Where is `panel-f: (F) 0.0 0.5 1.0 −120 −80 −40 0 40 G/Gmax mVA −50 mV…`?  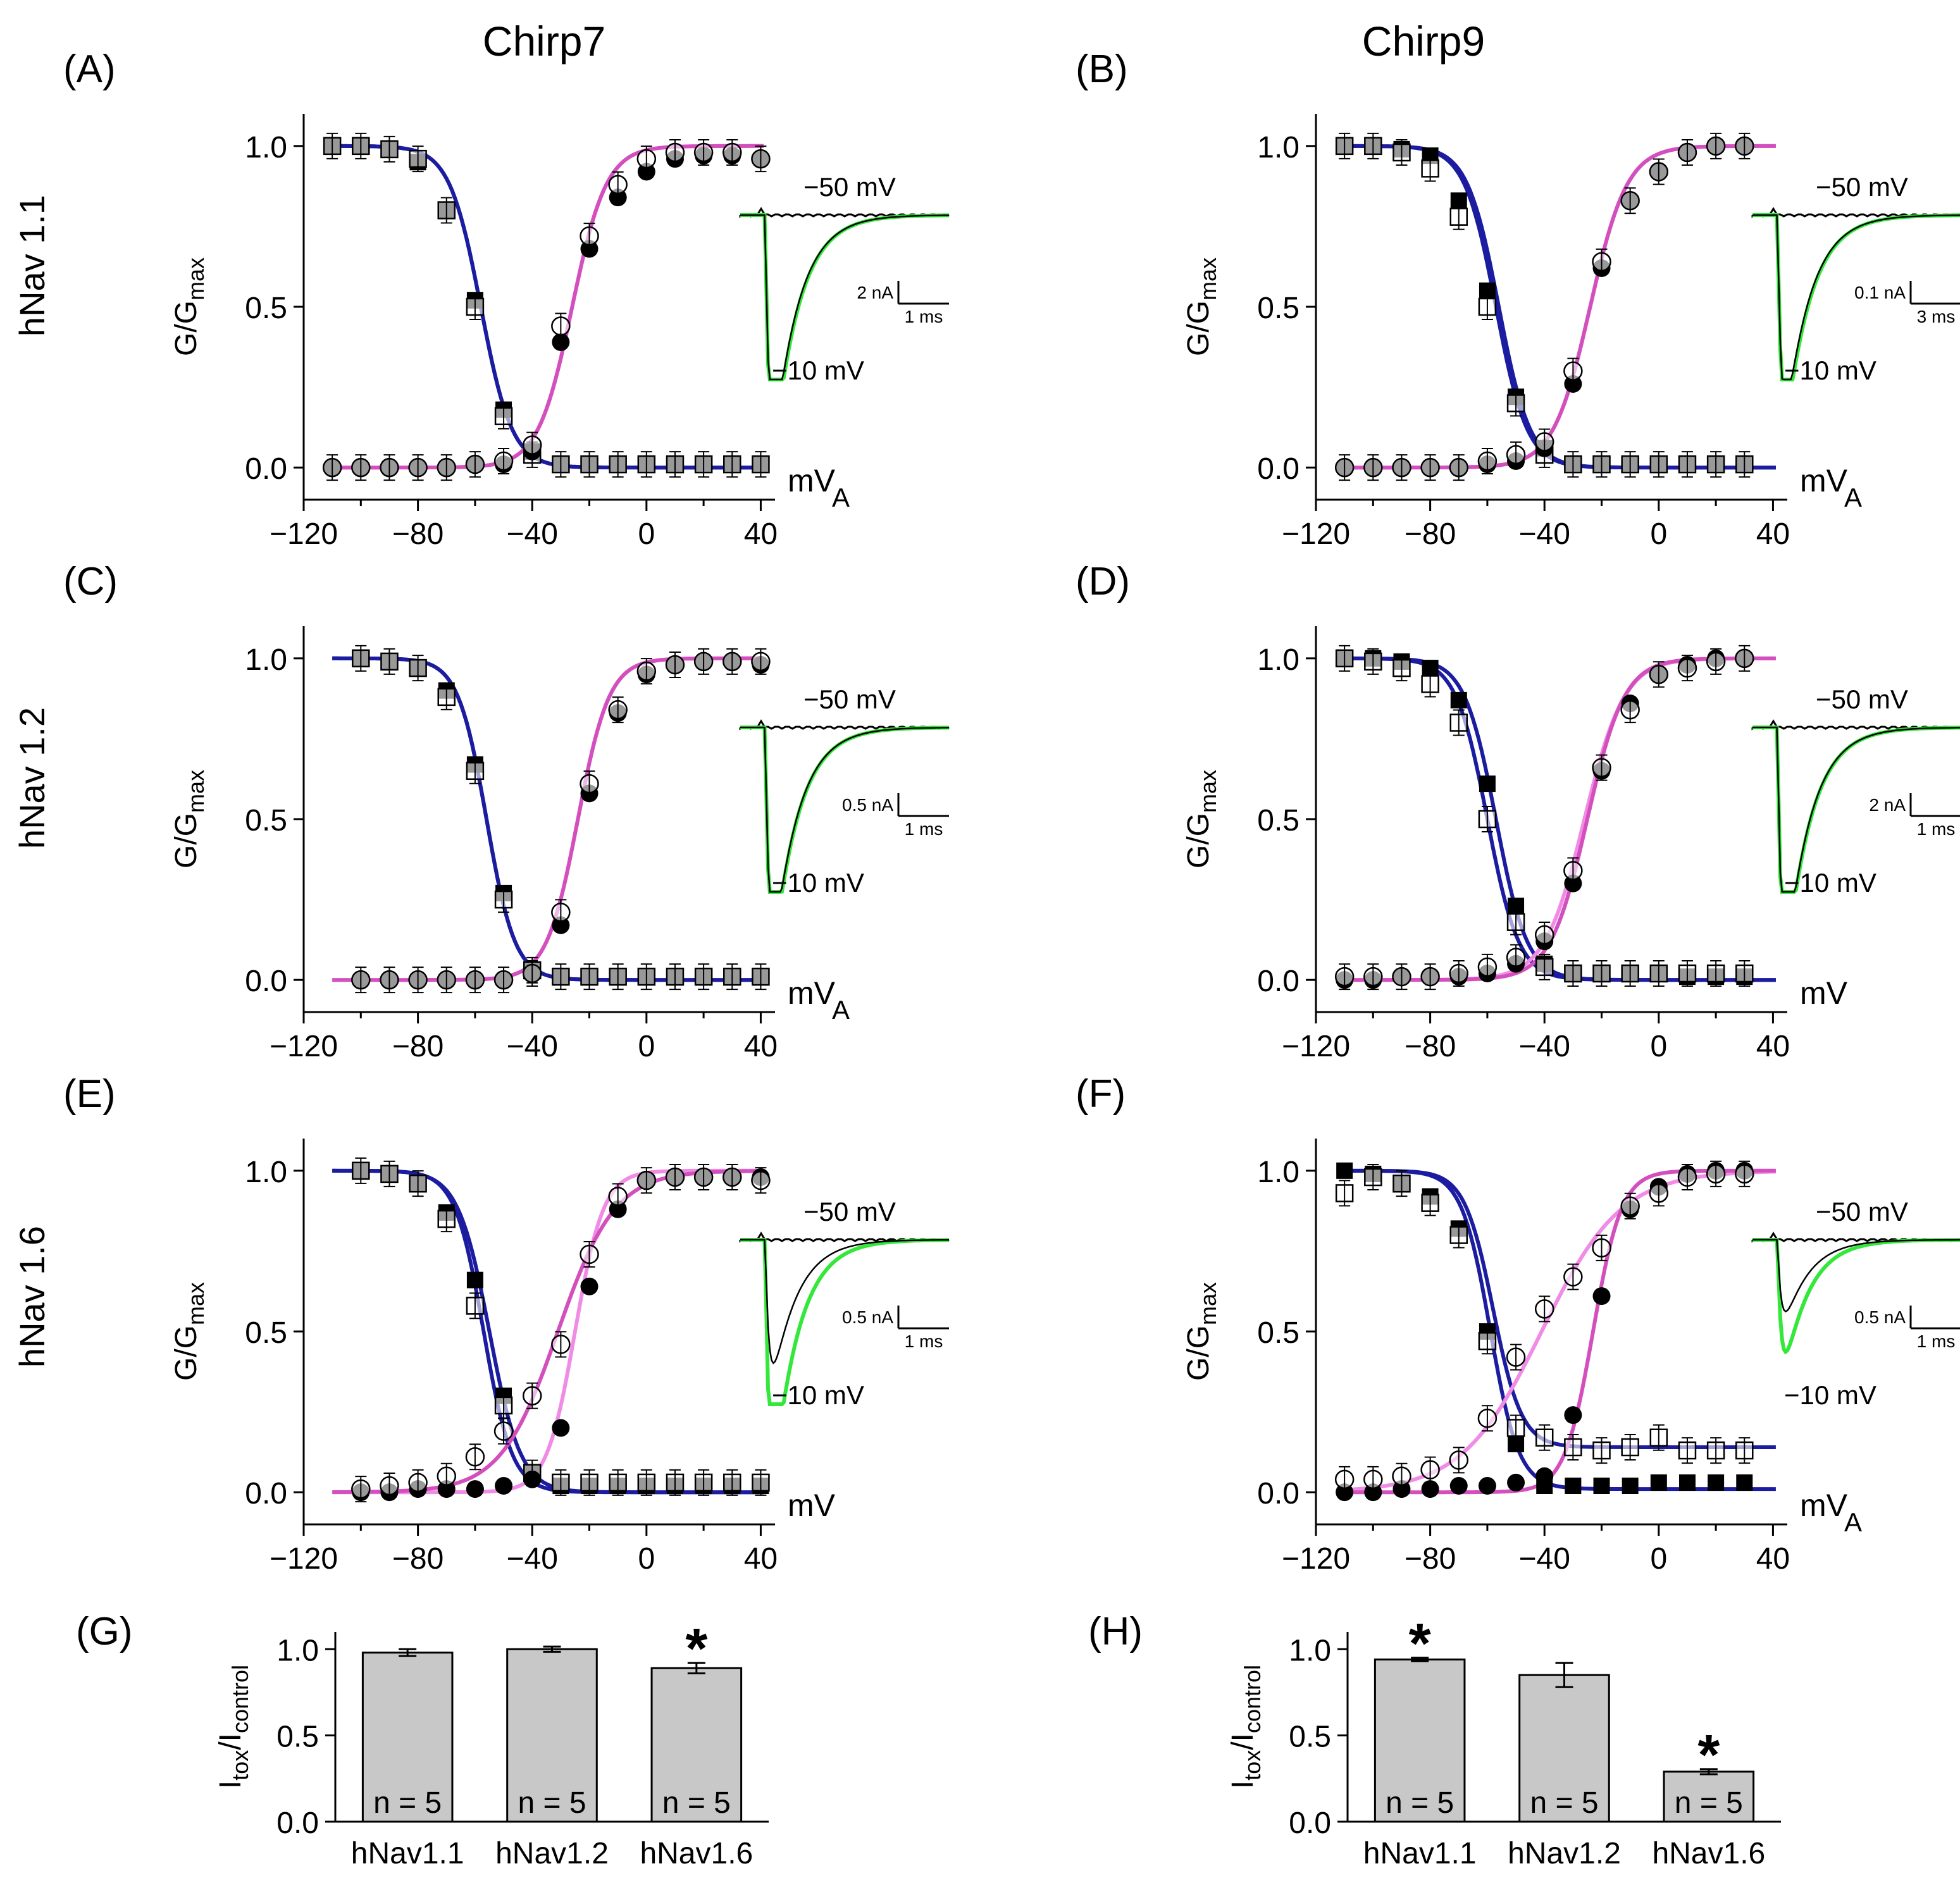
panel-f: (F) 0.0 0.5 1.0 −120 −80 −40 0 40 G/Gmax mVA −50 mV… is located at coordinates (1518, 1324).